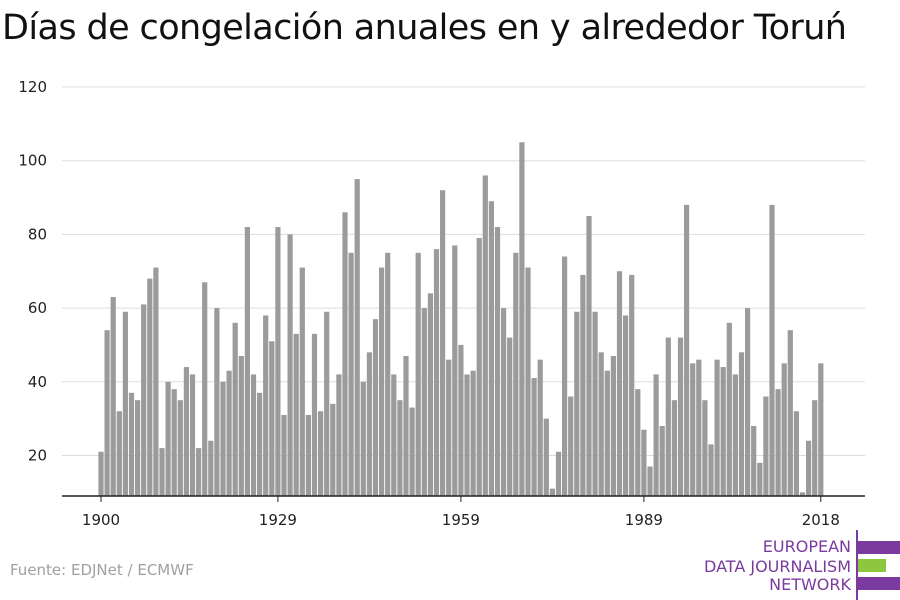 This screenshot has height=600, width=900. I want to click on x-axis-ticks: 1900 1929 1959 1989 2018, so click(461, 512).